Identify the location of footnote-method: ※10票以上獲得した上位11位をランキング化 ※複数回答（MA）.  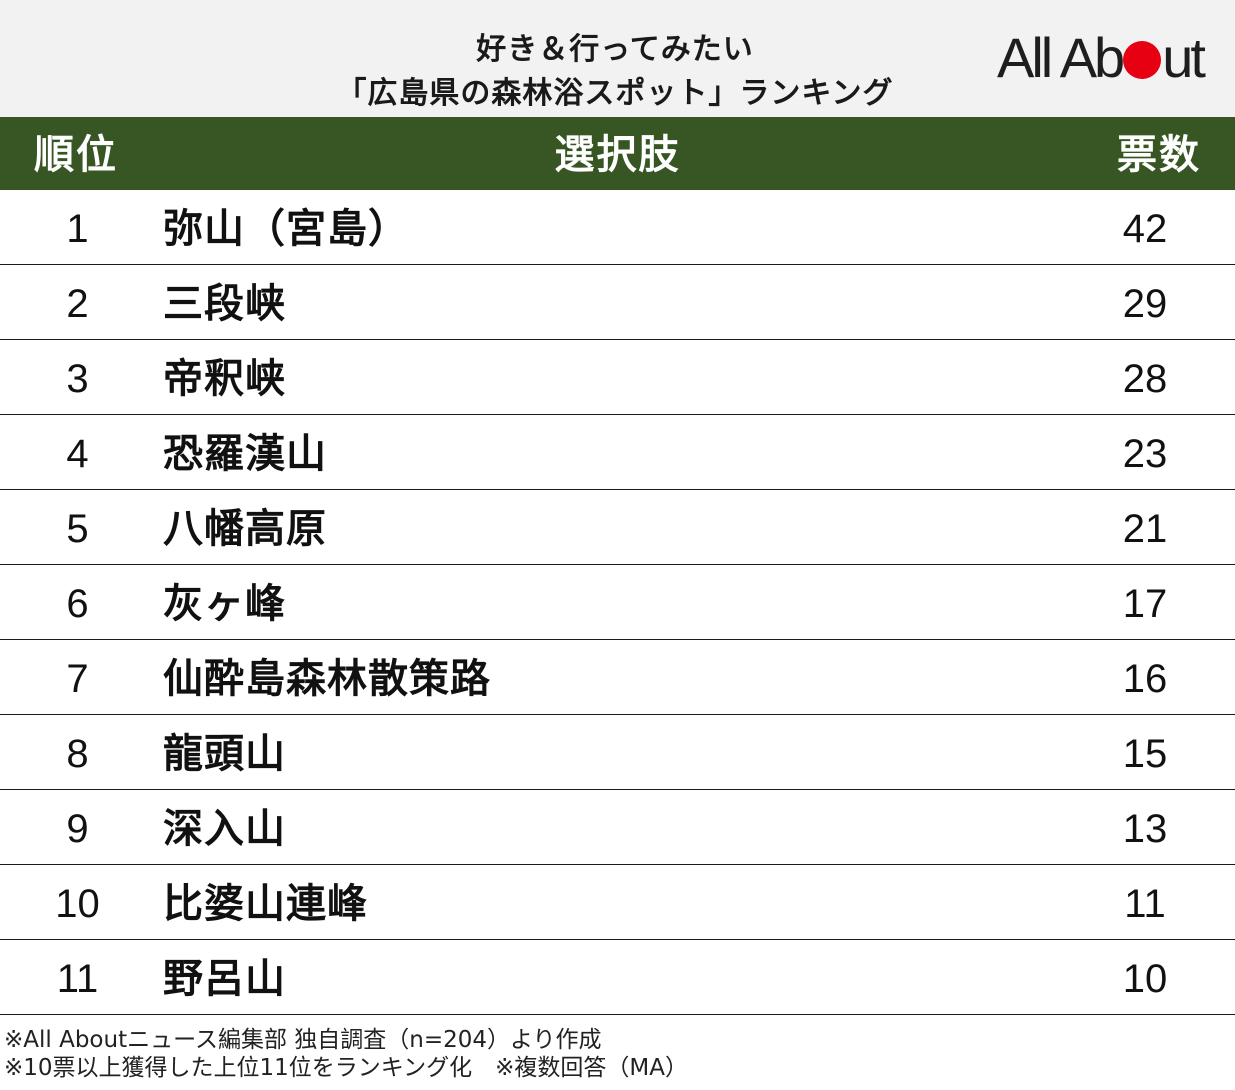
(346, 1068).